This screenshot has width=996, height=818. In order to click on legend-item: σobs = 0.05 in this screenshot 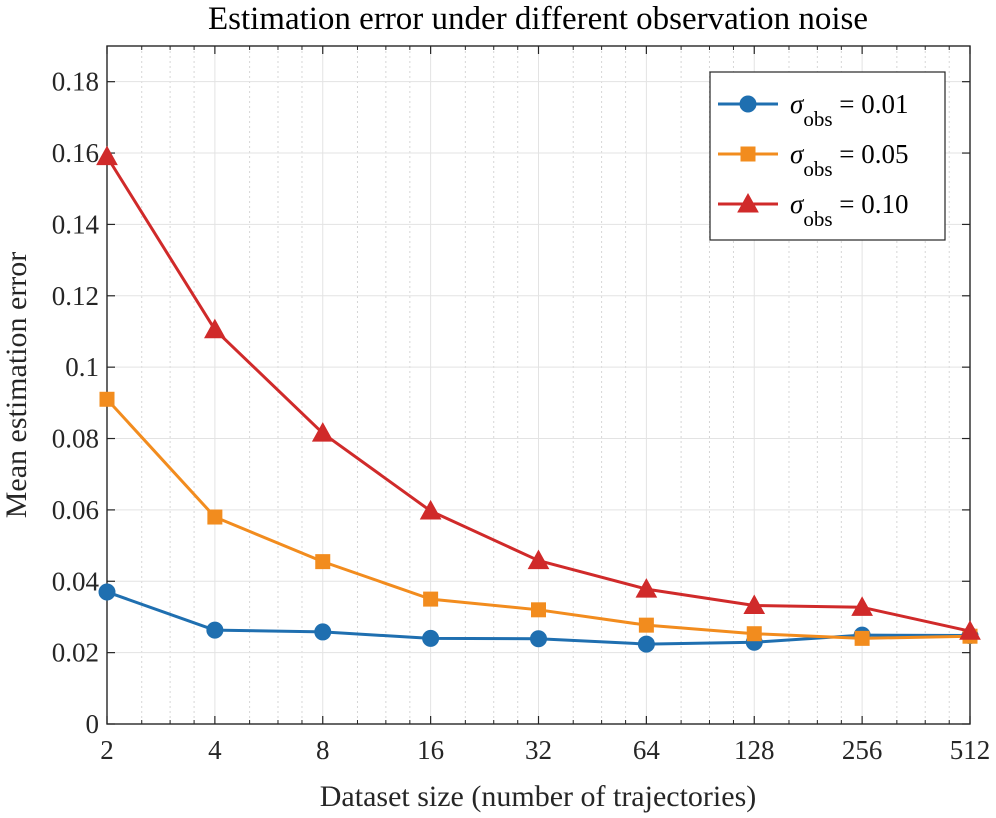, I will do `click(813, 160)`.